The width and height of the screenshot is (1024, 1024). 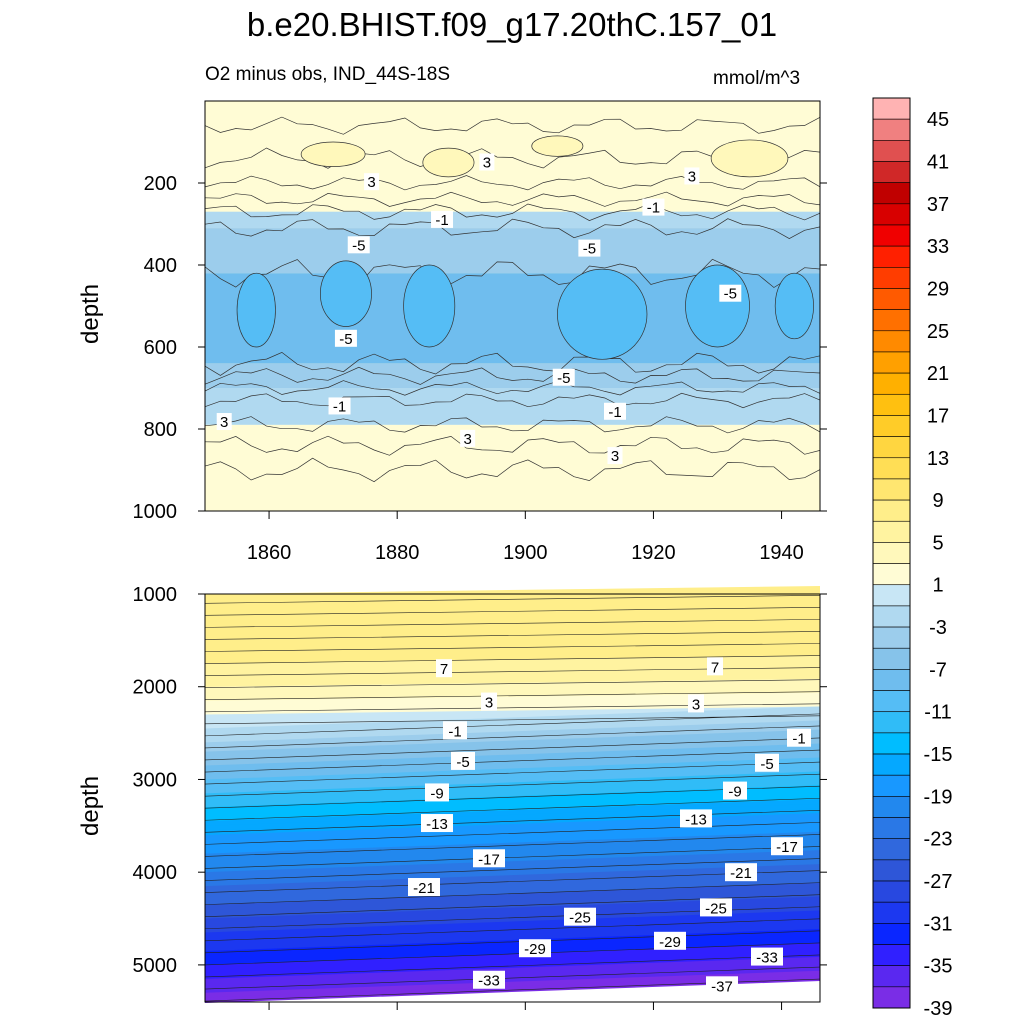 What do you see at coordinates (938, 628) in the screenshot?
I see `colorbar-label: -3` at bounding box center [938, 628].